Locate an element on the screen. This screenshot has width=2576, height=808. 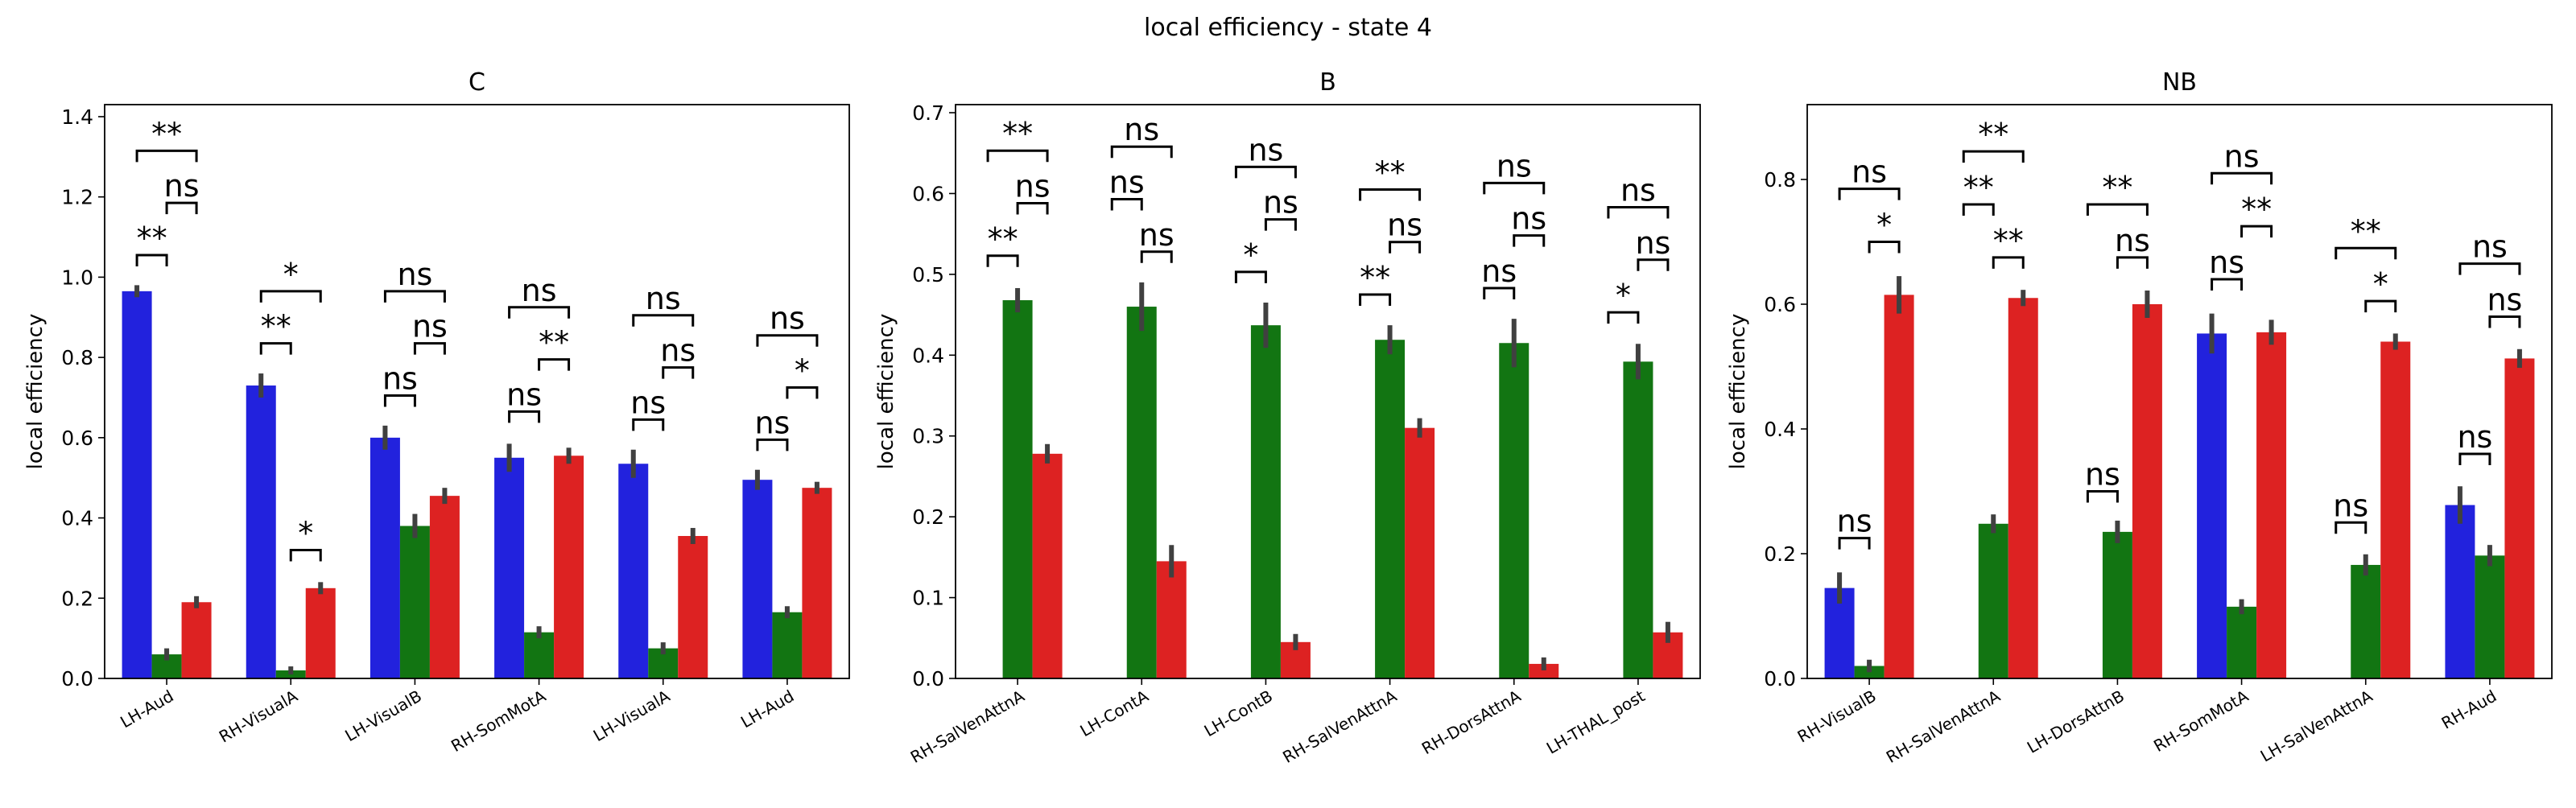
y-tick-label: 0.6 is located at coordinates (928, 193).